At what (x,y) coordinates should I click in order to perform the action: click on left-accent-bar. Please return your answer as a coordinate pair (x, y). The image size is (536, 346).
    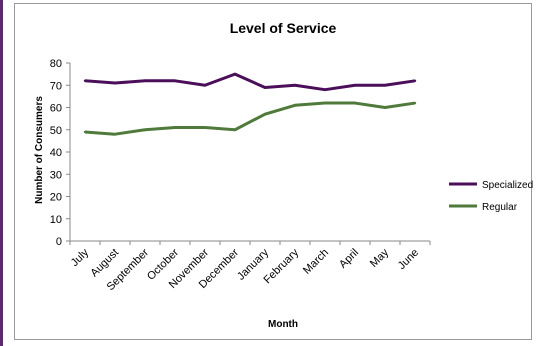
    Looking at the image, I should click on (1, 173).